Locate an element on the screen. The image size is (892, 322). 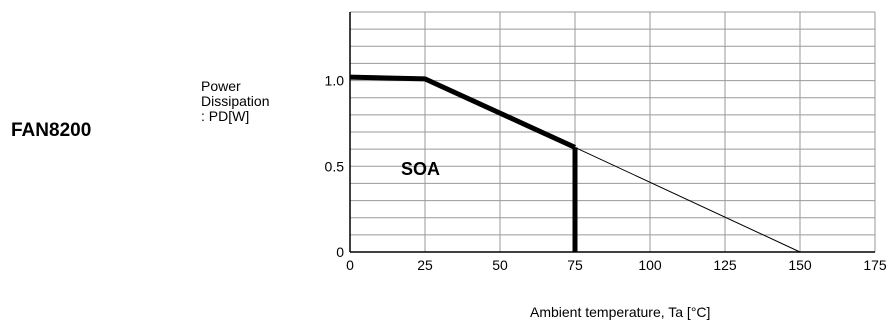
y-axis-label: Power Dissipation : PD[W] is located at coordinates (256, 101).